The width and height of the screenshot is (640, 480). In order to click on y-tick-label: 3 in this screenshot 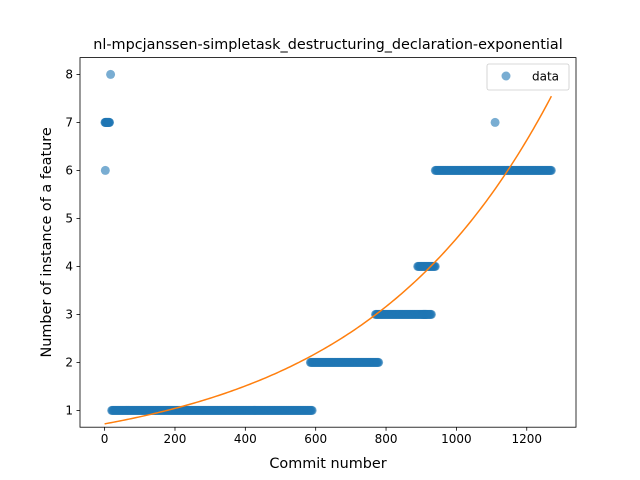, I will do `click(69, 315)`.